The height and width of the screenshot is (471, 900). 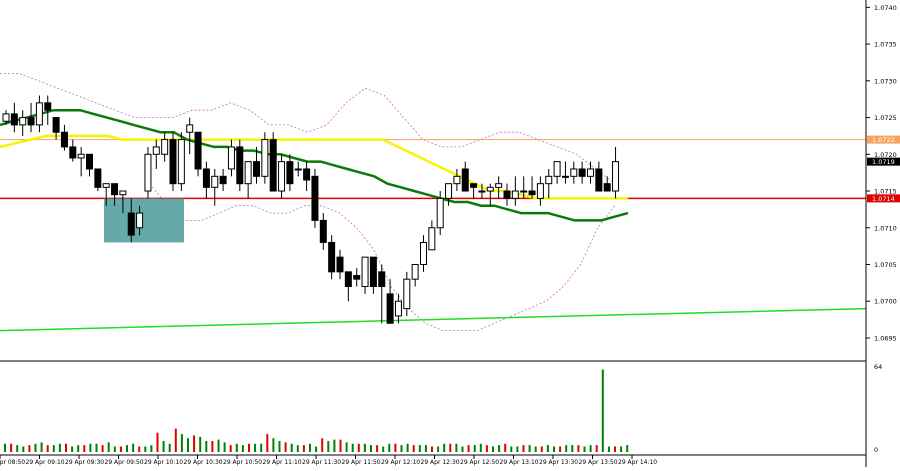 I want to click on volume-tick-label: 0, so click(x=876, y=450).